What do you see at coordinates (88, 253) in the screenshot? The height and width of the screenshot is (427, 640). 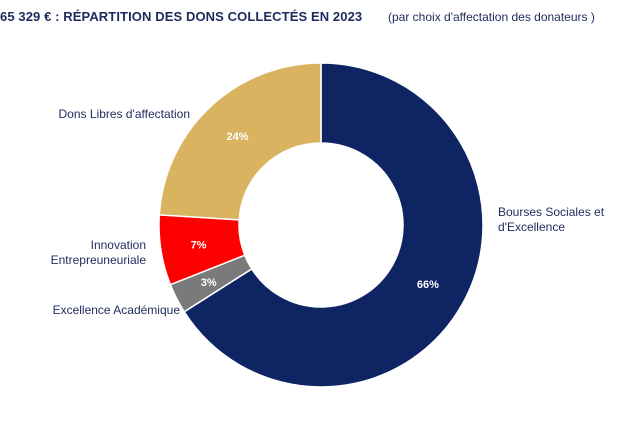 I see `slice-category-label: Innovation Entrepreuneuriale` at bounding box center [88, 253].